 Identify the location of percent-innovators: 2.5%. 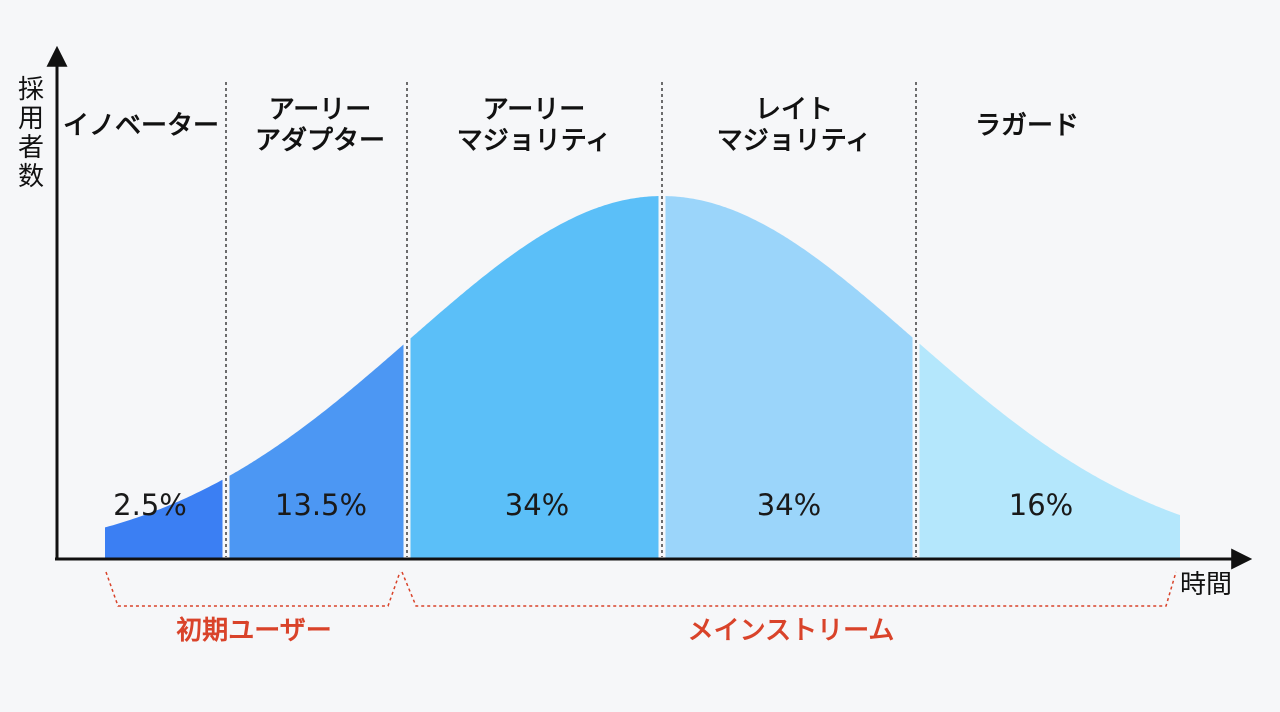
(150, 505).